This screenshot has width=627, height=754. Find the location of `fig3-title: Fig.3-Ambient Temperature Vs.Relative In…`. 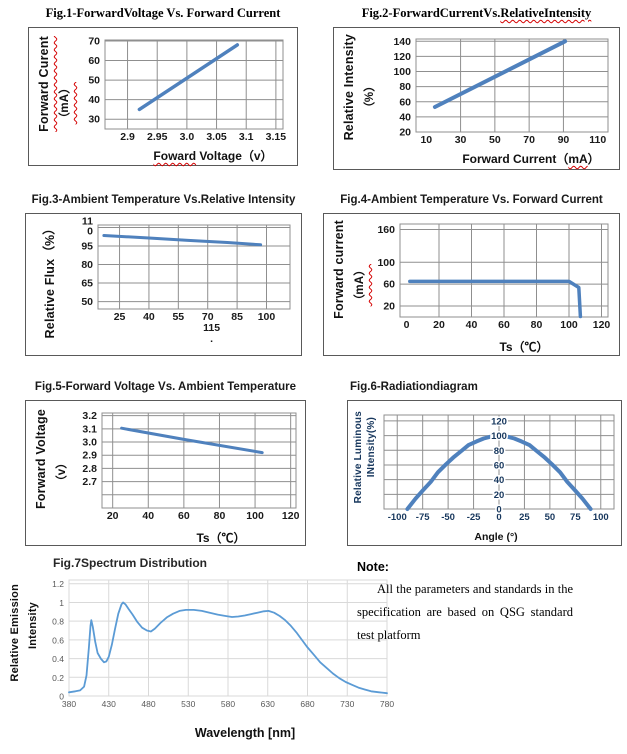

fig3-title: Fig.3-Ambient Temperature Vs.Relative In… is located at coordinates (163, 200).